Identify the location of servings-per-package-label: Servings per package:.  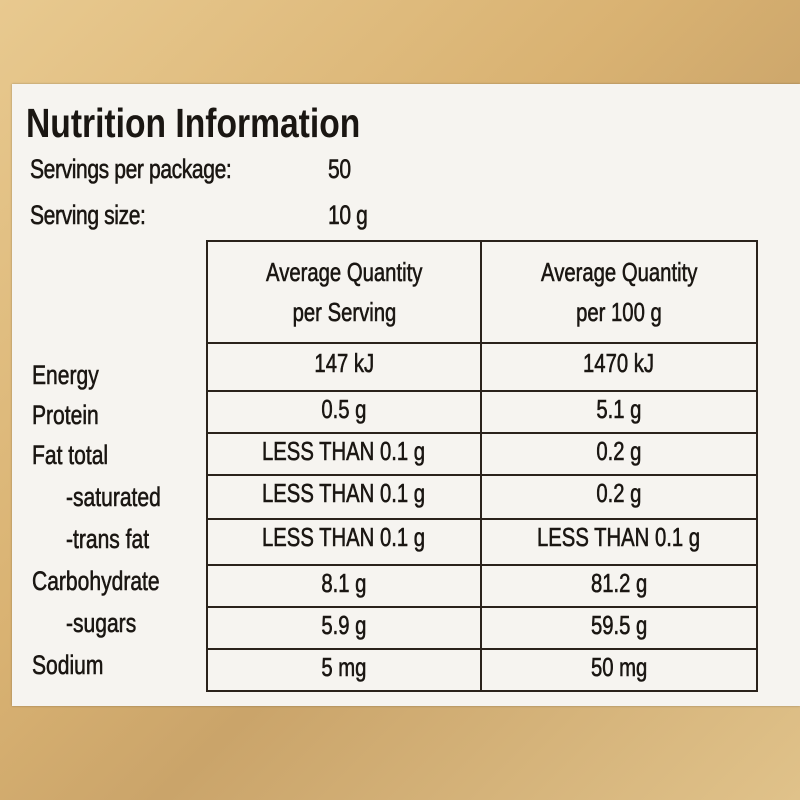
(131, 169).